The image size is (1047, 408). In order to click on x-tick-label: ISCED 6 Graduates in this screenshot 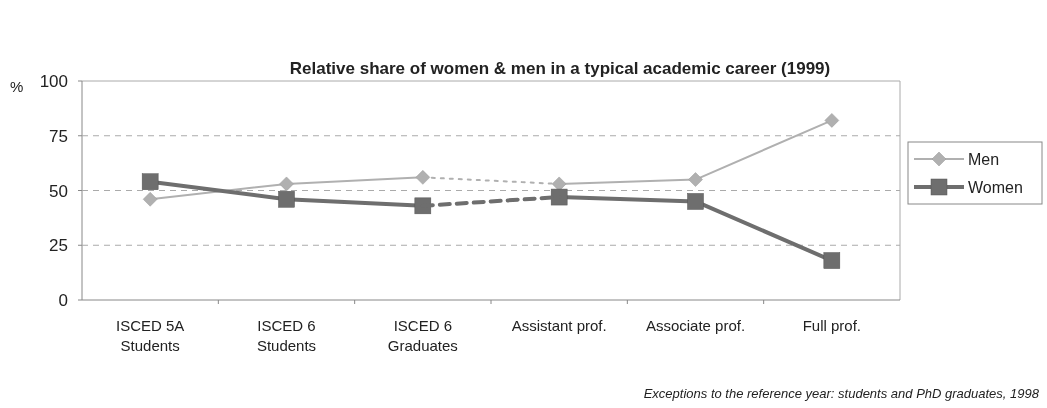, I will do `click(422, 335)`.